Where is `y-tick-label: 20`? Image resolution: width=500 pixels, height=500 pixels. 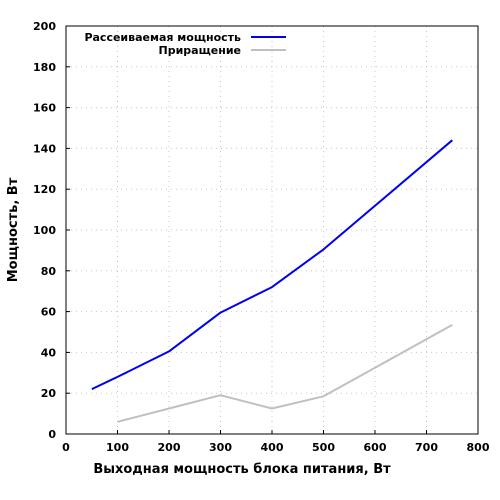
y-tick-label: 20 is located at coordinates (49, 393).